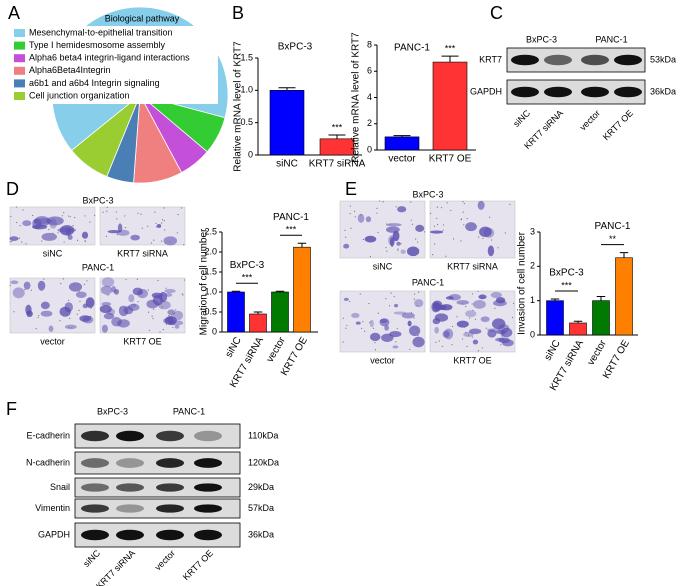 The image size is (685, 586). I want to click on y-tick-label: 1.0, so click(246, 90).